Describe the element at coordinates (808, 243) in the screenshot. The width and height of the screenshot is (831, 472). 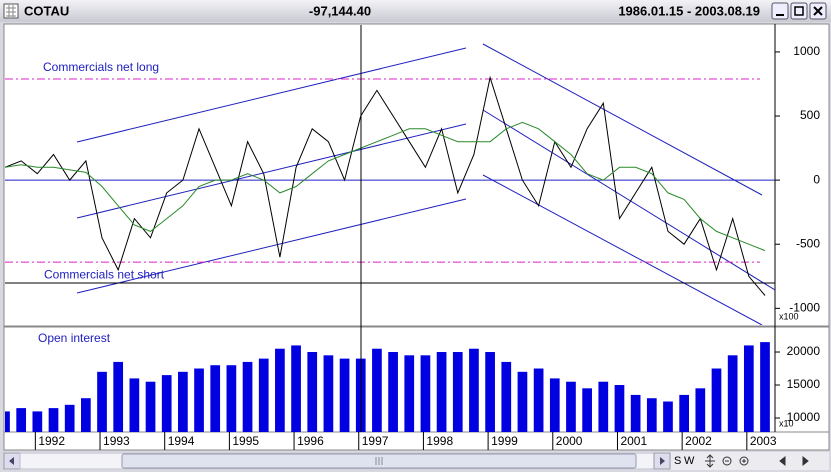
I see `y-tick-label: -500` at that location.